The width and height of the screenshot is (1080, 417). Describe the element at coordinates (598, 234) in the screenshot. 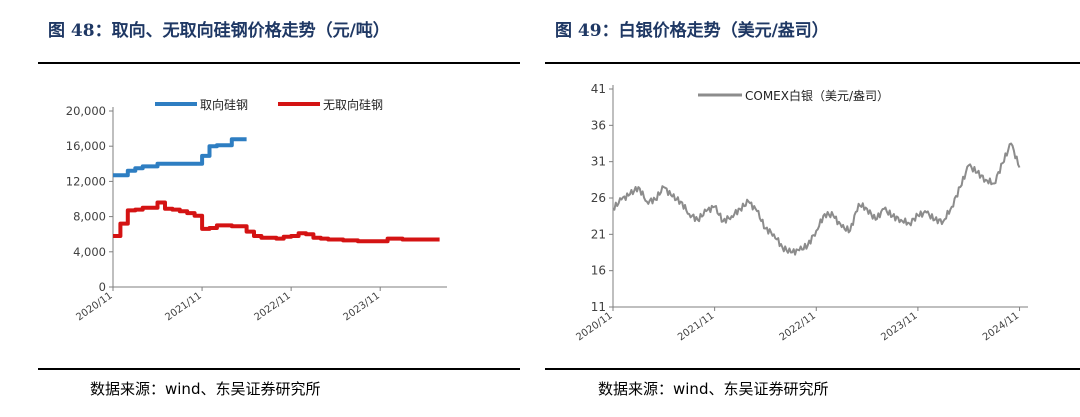

I see `y-tick-label: 21` at that location.